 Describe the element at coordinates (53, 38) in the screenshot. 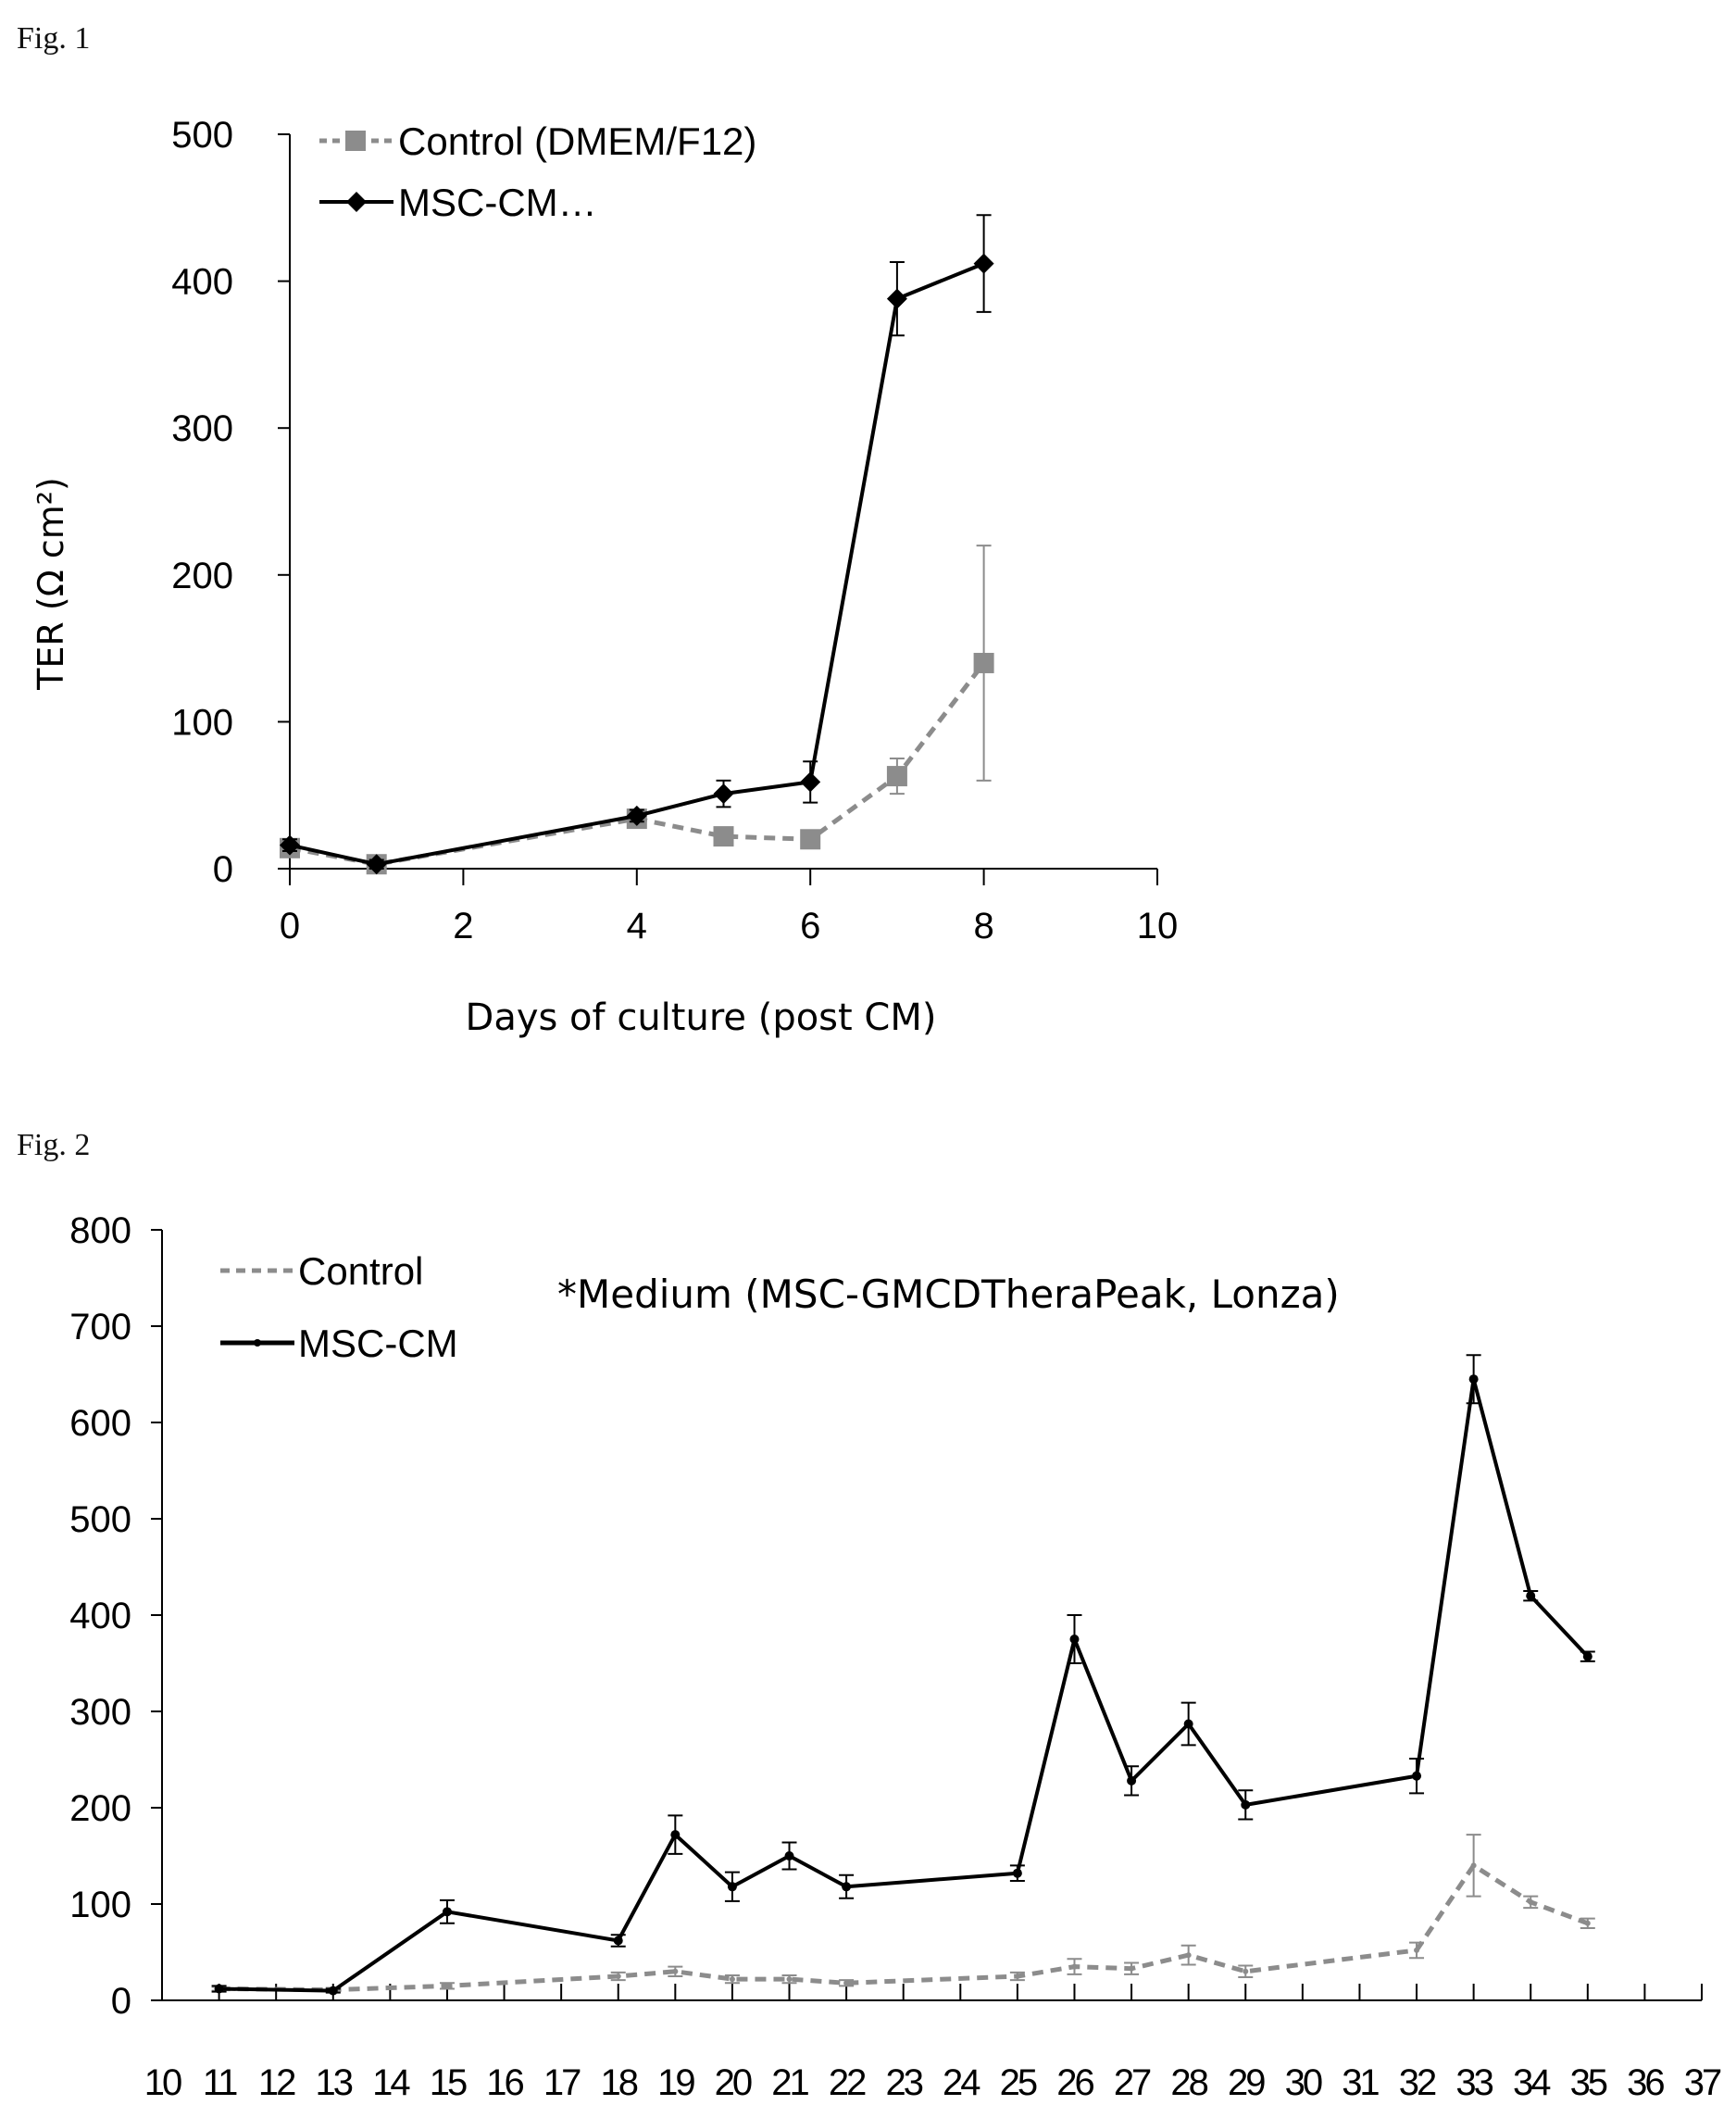

I see `figure-1-label: Fig. 1` at that location.